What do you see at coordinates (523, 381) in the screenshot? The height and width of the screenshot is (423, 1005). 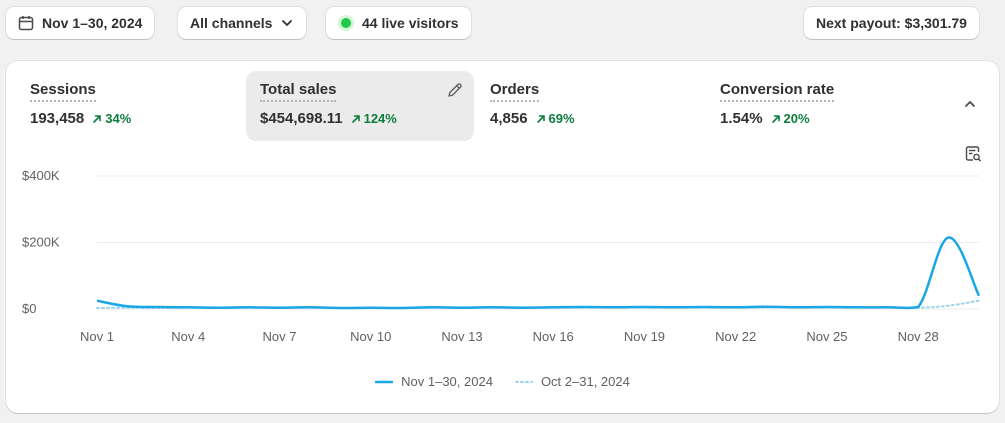 I see `legend-dotted-line-swatch` at bounding box center [523, 381].